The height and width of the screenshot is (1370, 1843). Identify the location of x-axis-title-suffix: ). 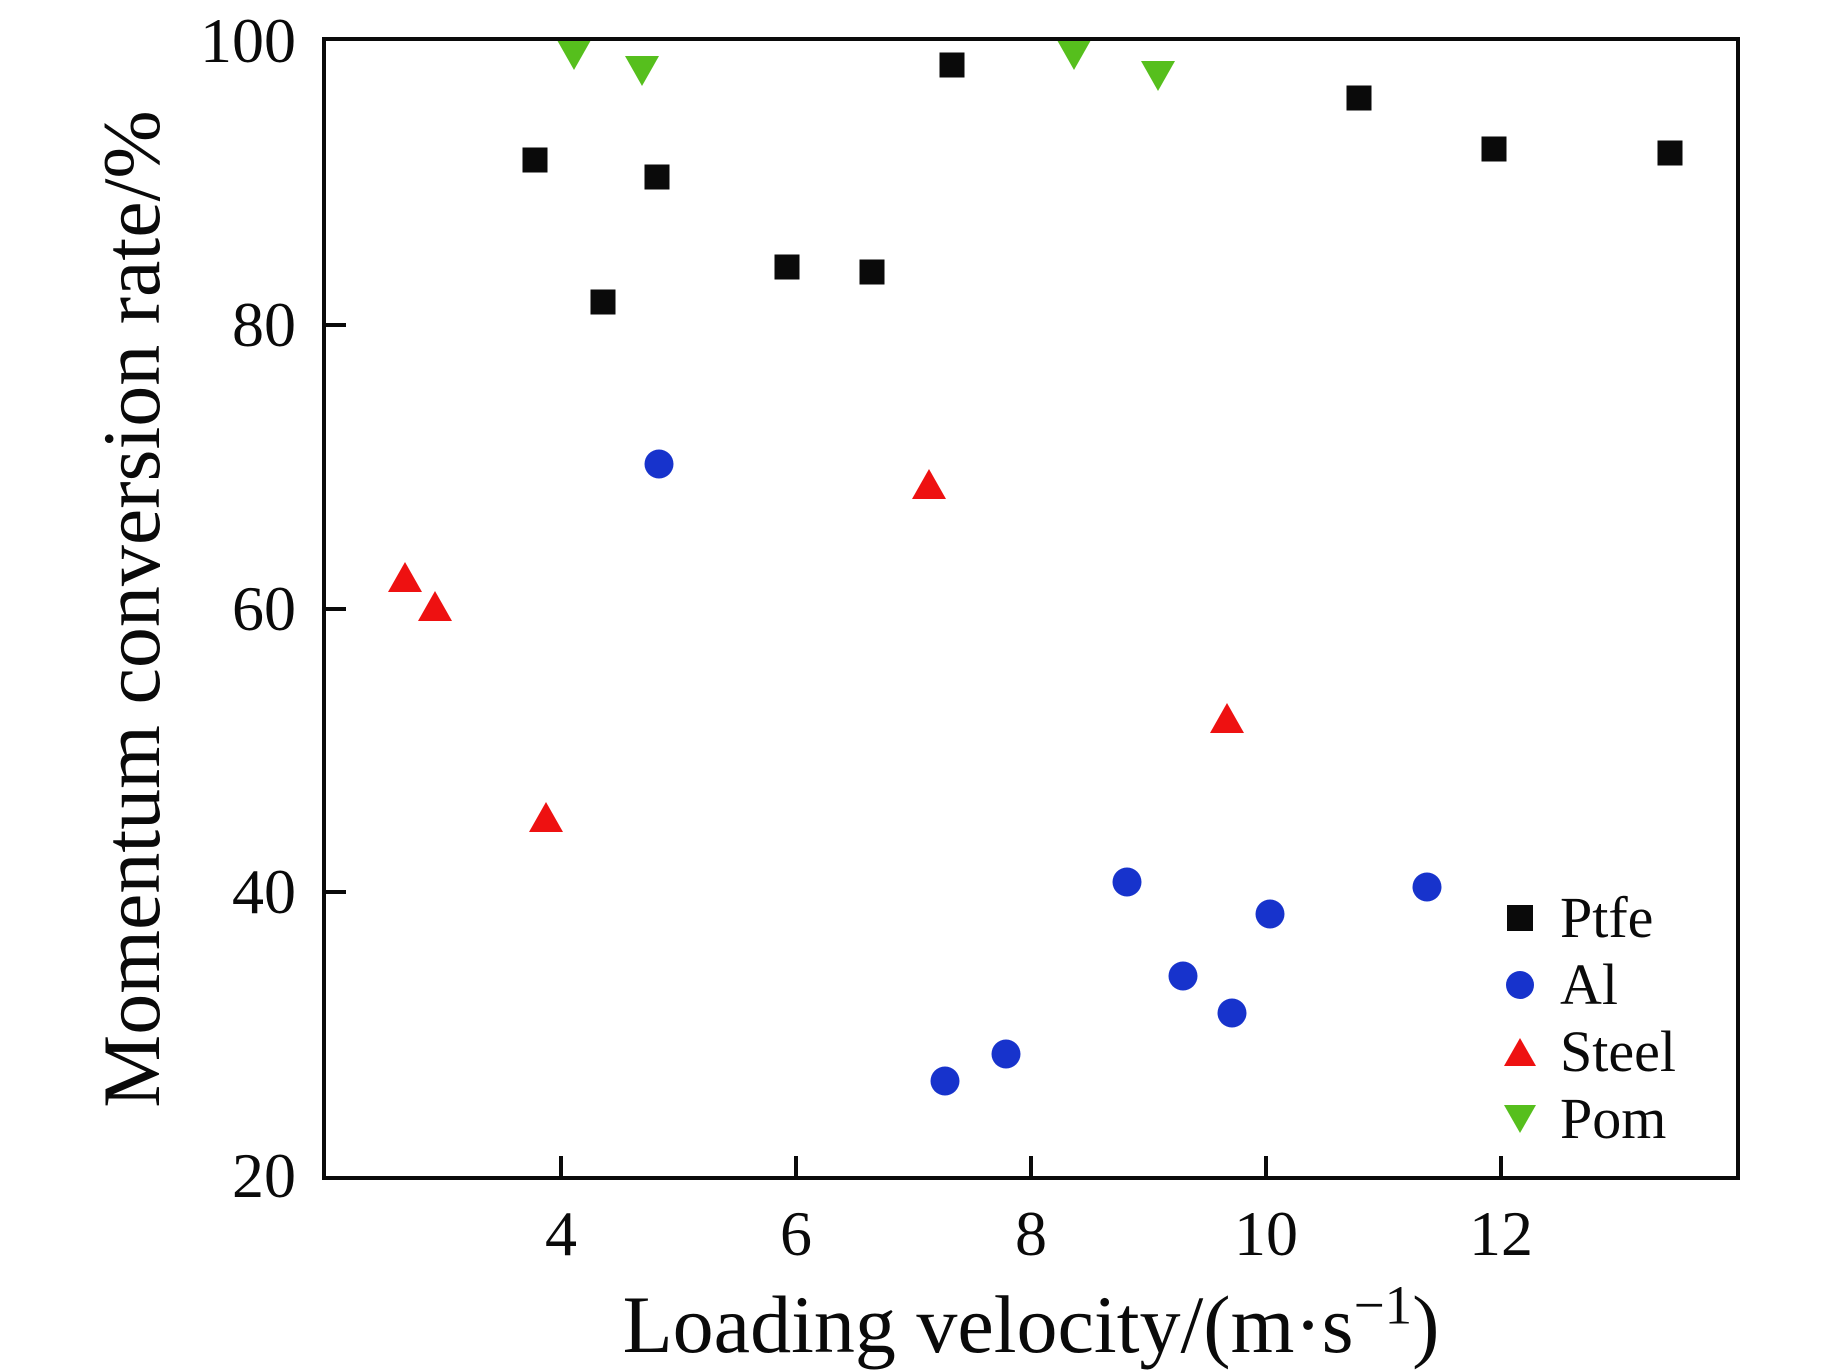
(1426, 1324).